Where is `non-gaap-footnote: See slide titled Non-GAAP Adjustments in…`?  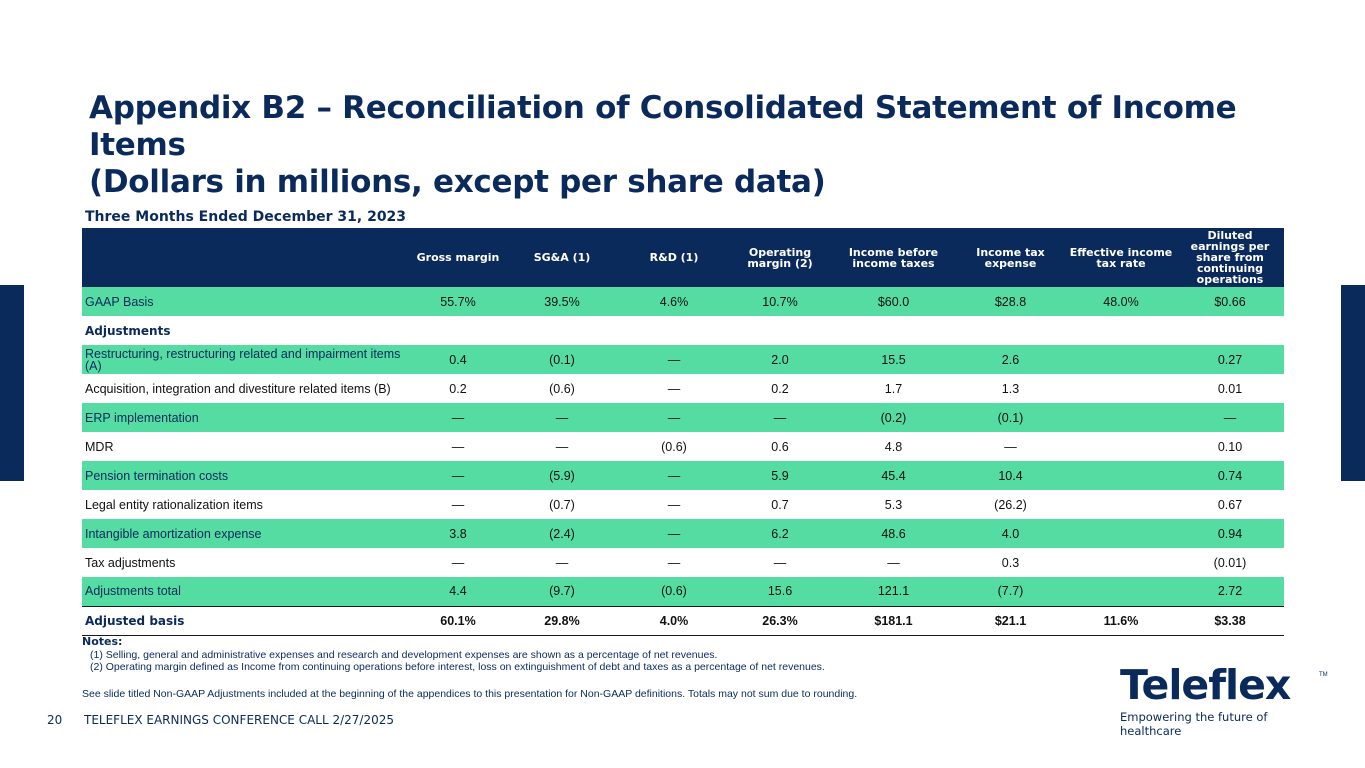 non-gaap-footnote: See slide titled Non-GAAP Adjustments in… is located at coordinates (470, 694).